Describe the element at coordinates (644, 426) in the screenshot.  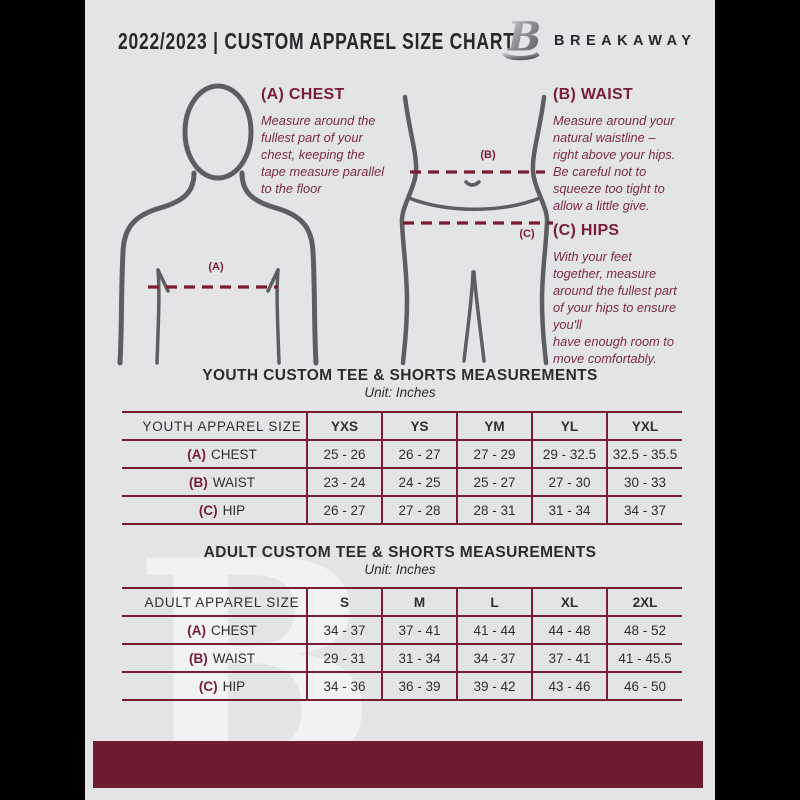
I see `youth-col-yxl: YXL` at that location.